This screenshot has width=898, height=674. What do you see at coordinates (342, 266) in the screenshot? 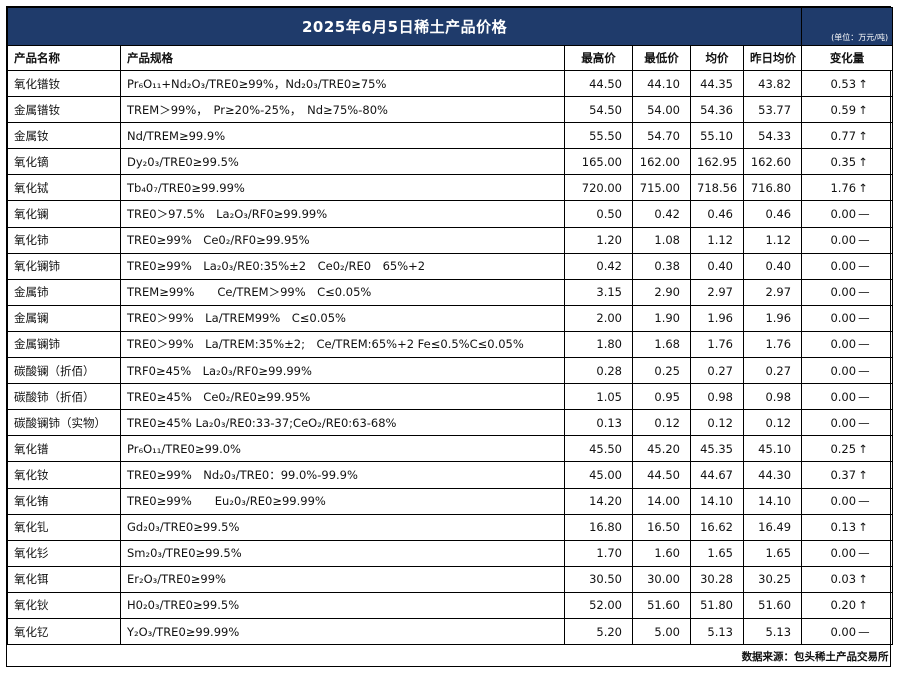
I see `product-spec-cell: TRE0≥99% La₂0₃/RE0:35%±2 Ce0₂/RE0 65%+2` at bounding box center [342, 266].